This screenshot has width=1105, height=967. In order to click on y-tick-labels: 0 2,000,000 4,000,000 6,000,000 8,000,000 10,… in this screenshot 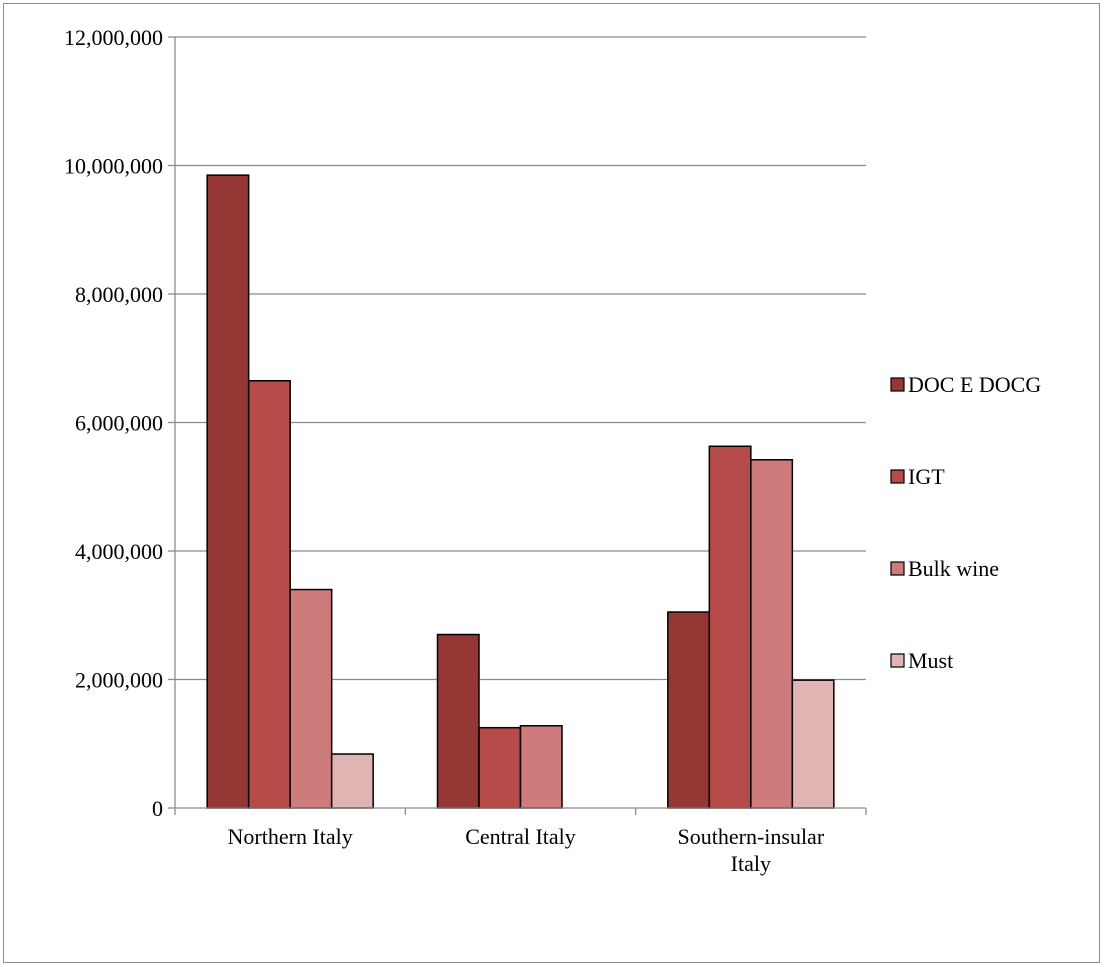, I will do `click(113, 423)`.